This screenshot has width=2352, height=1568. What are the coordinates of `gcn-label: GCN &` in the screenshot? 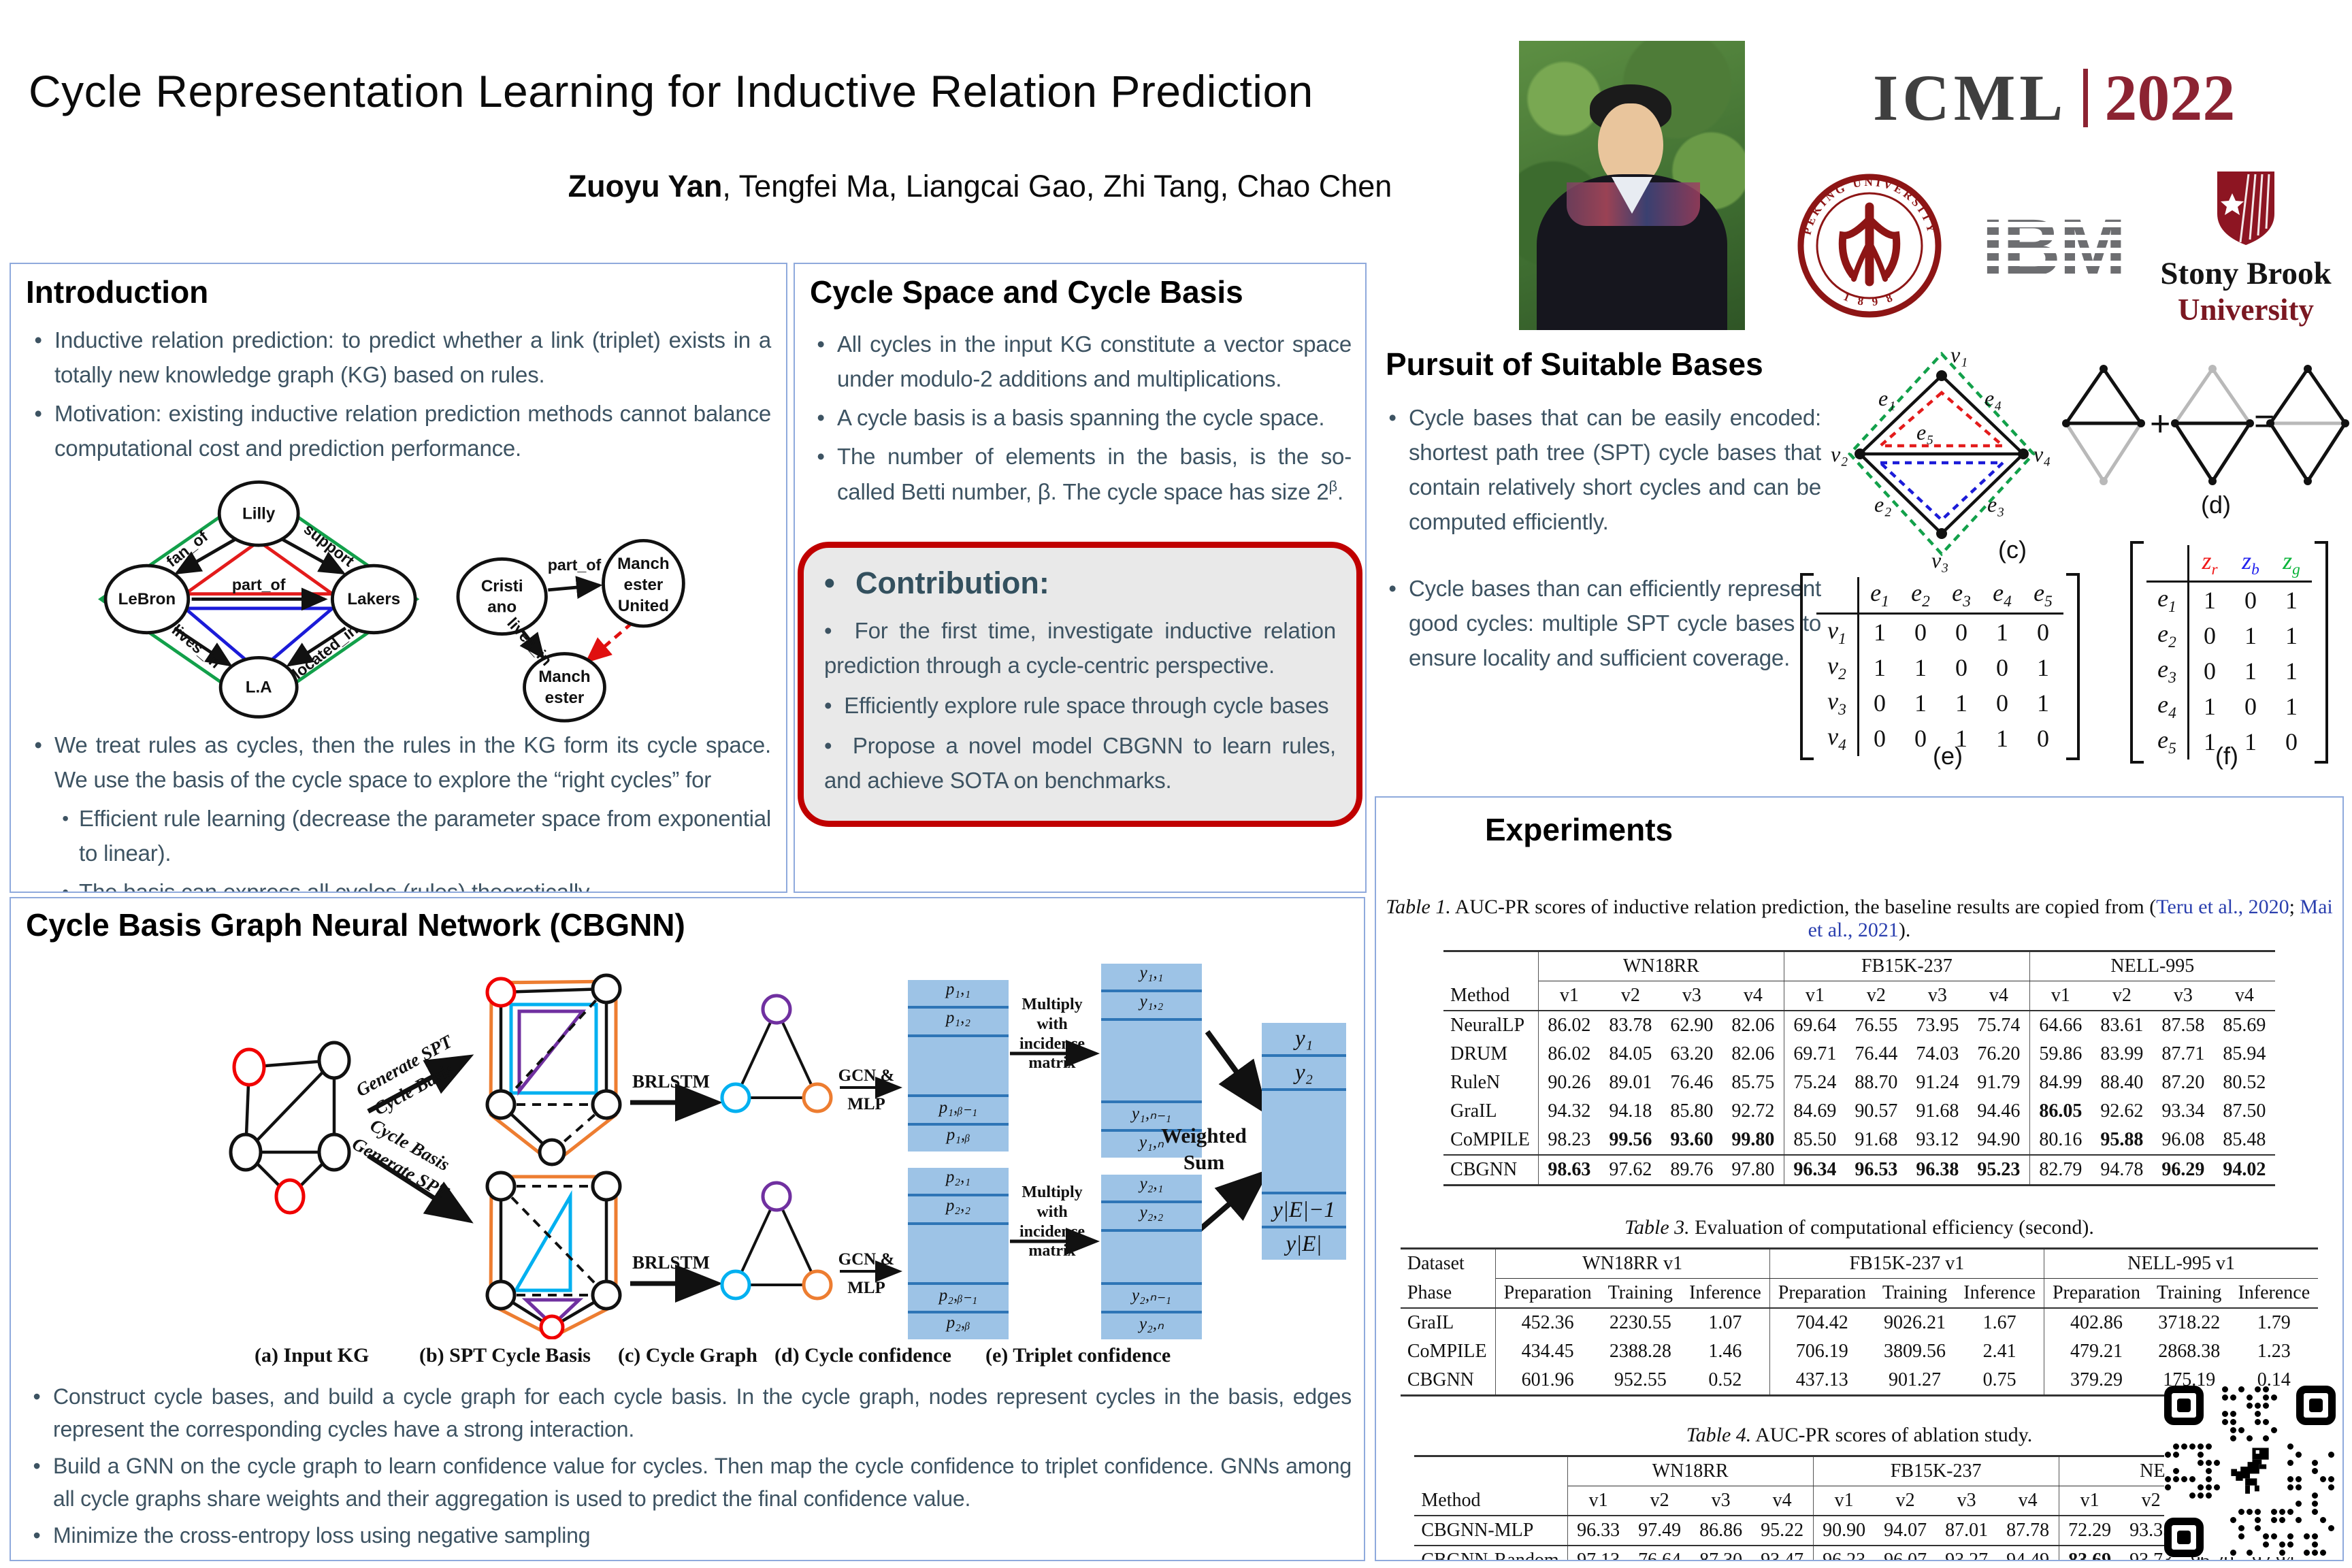 It's located at (867, 1259).